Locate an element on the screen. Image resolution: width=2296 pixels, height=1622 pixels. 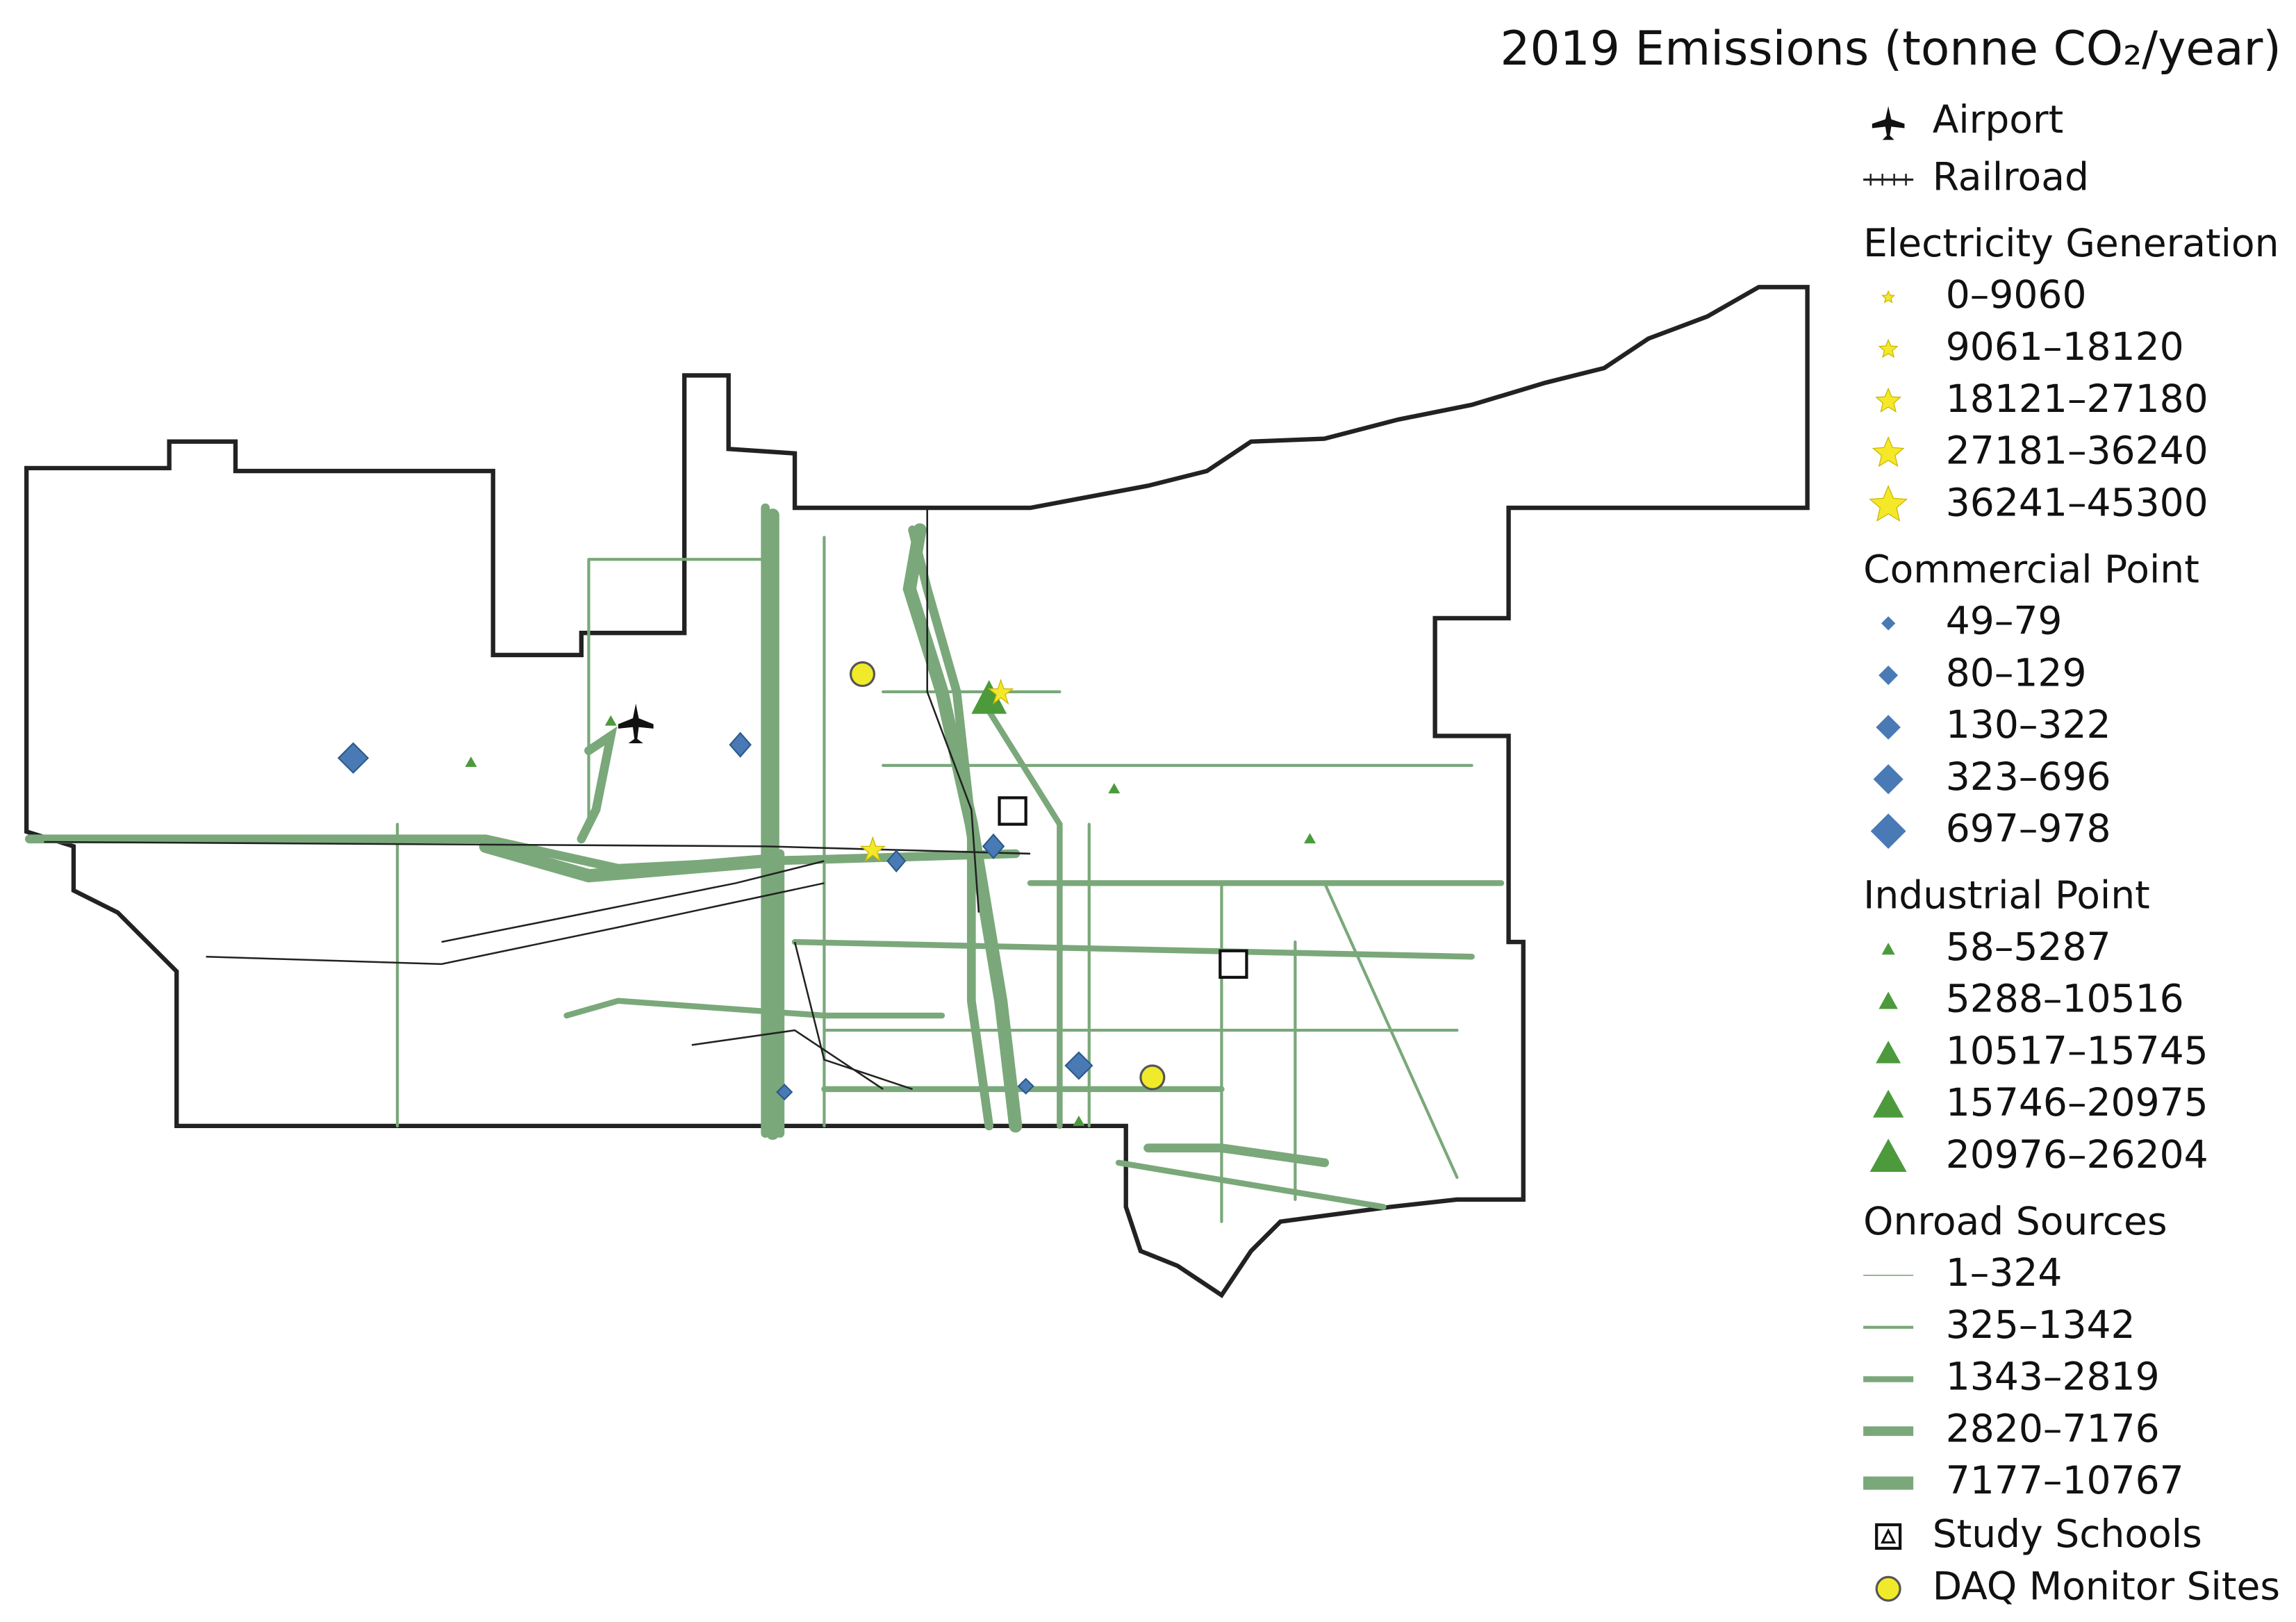
legend-label: 15746–20975 is located at coordinates (2077, 1103).